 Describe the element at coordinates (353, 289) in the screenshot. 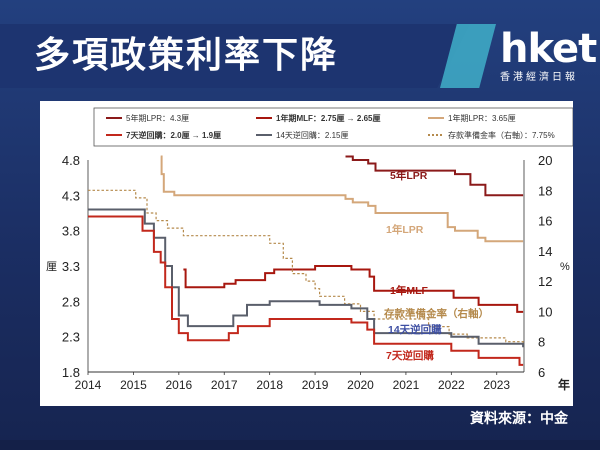

I see `series-line-mlf` at that location.